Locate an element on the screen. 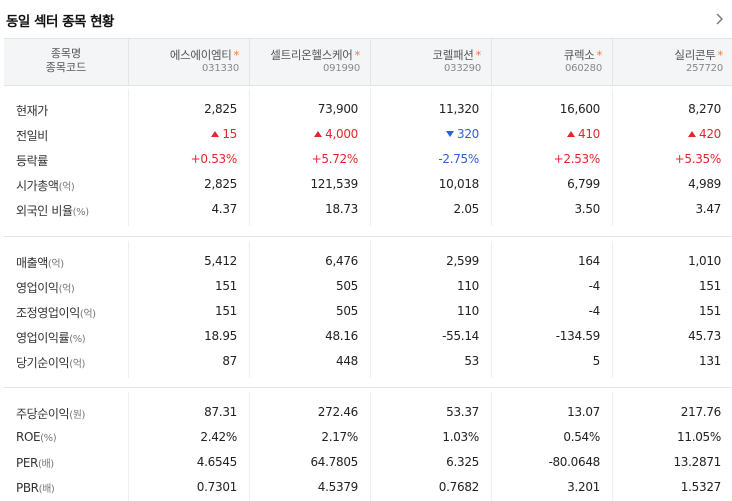 The width and height of the screenshot is (732, 501). value-text: 2.42% is located at coordinates (218, 437).